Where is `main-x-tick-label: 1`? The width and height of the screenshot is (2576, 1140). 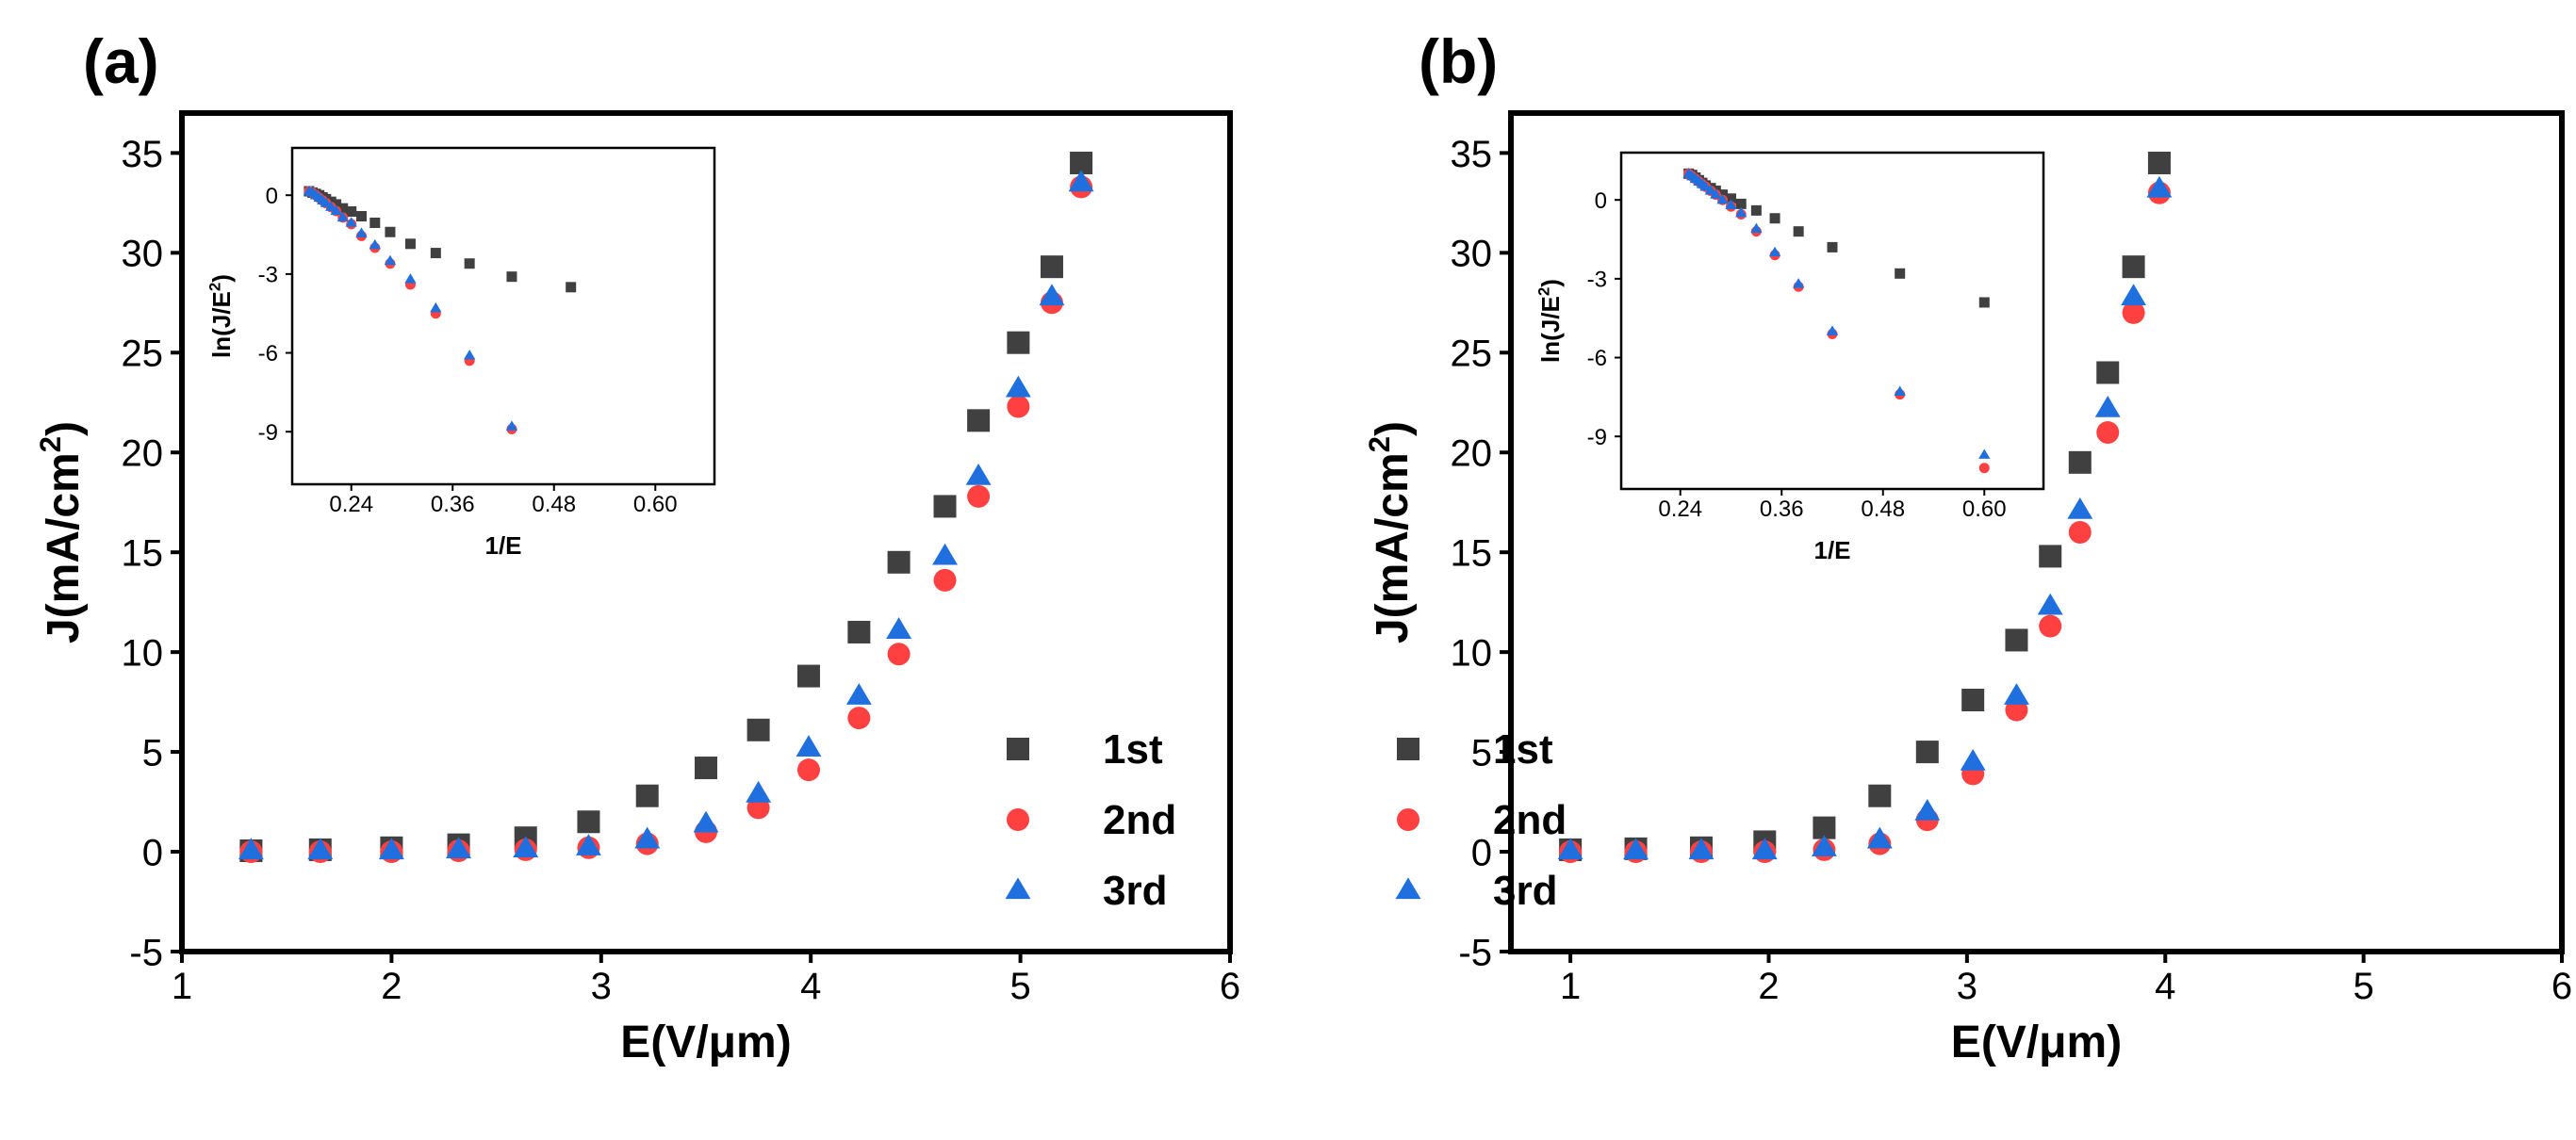
main-x-tick-label: 1 is located at coordinates (1570, 986).